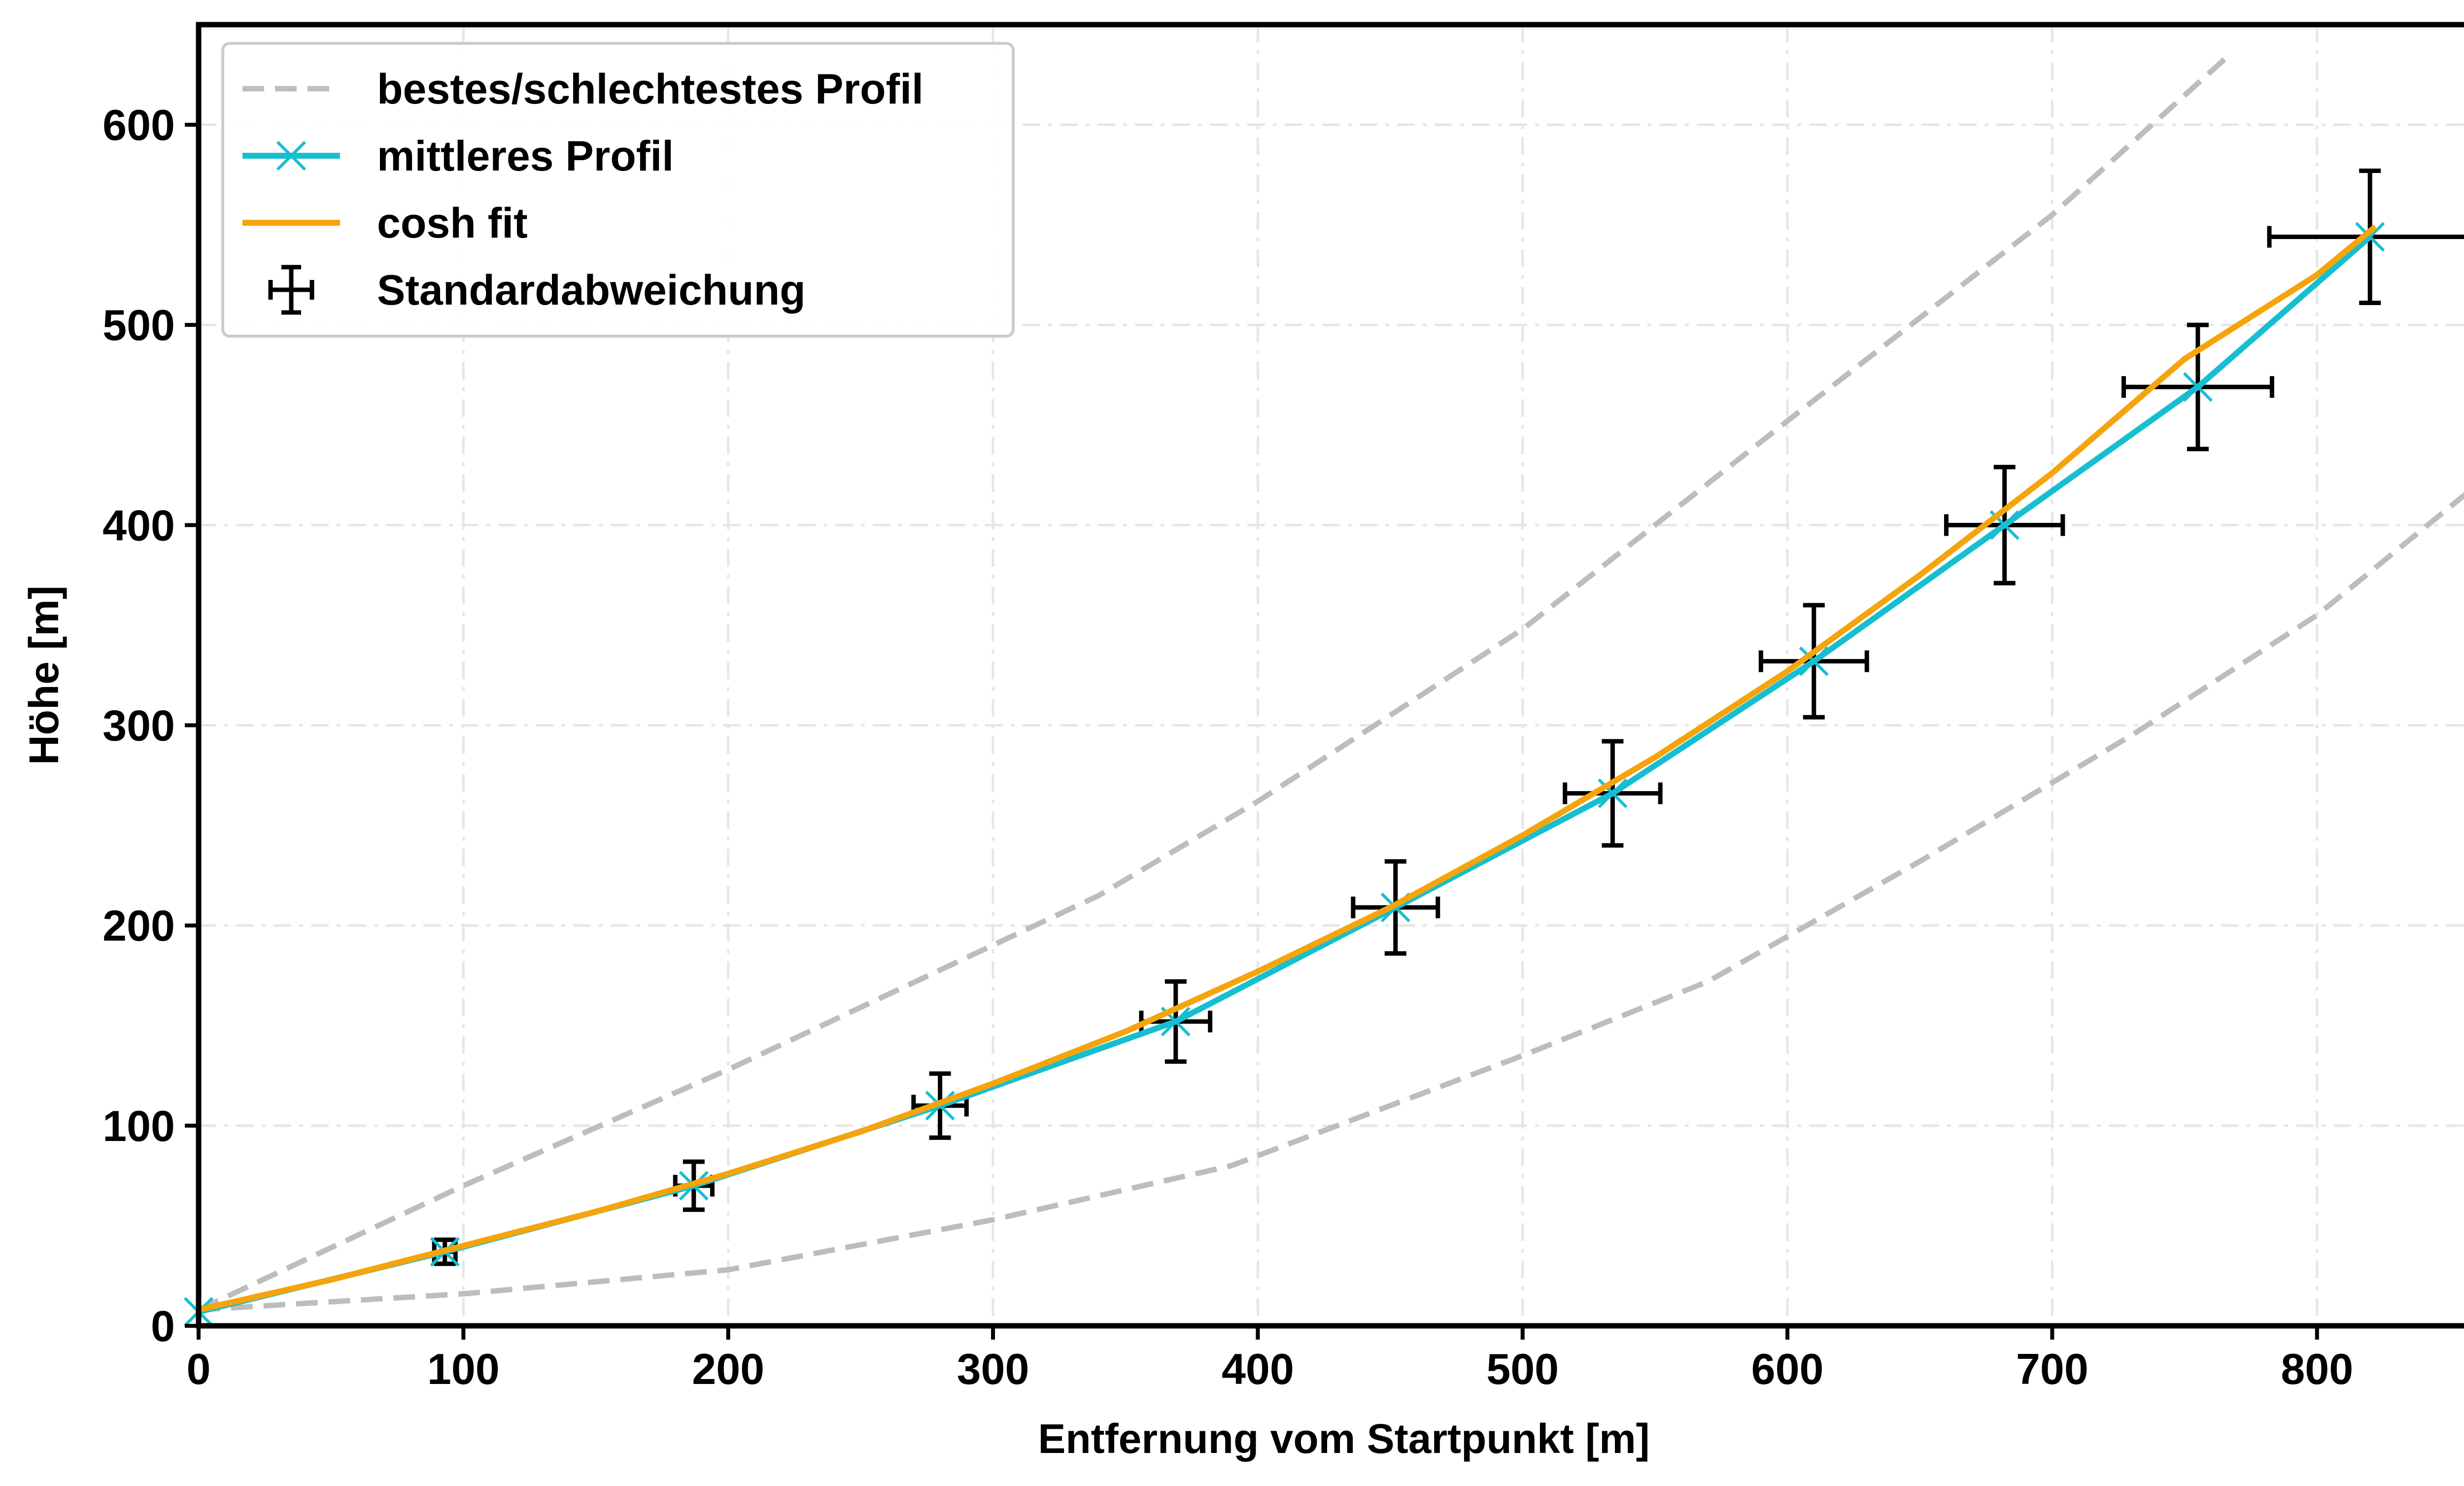 This screenshot has height=1486, width=2464. I want to click on x-axis-label: Entfernung vom Startpunkt [m], so click(1343, 1439).